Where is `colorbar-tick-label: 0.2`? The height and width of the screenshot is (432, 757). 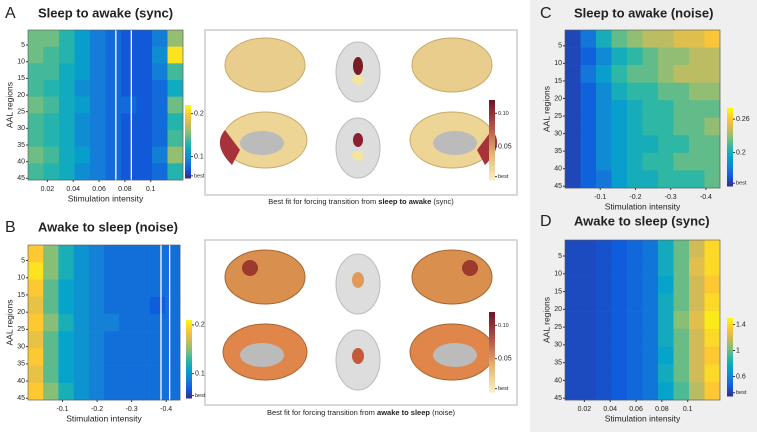 colorbar-tick-label: 0.2 is located at coordinates (741, 152).